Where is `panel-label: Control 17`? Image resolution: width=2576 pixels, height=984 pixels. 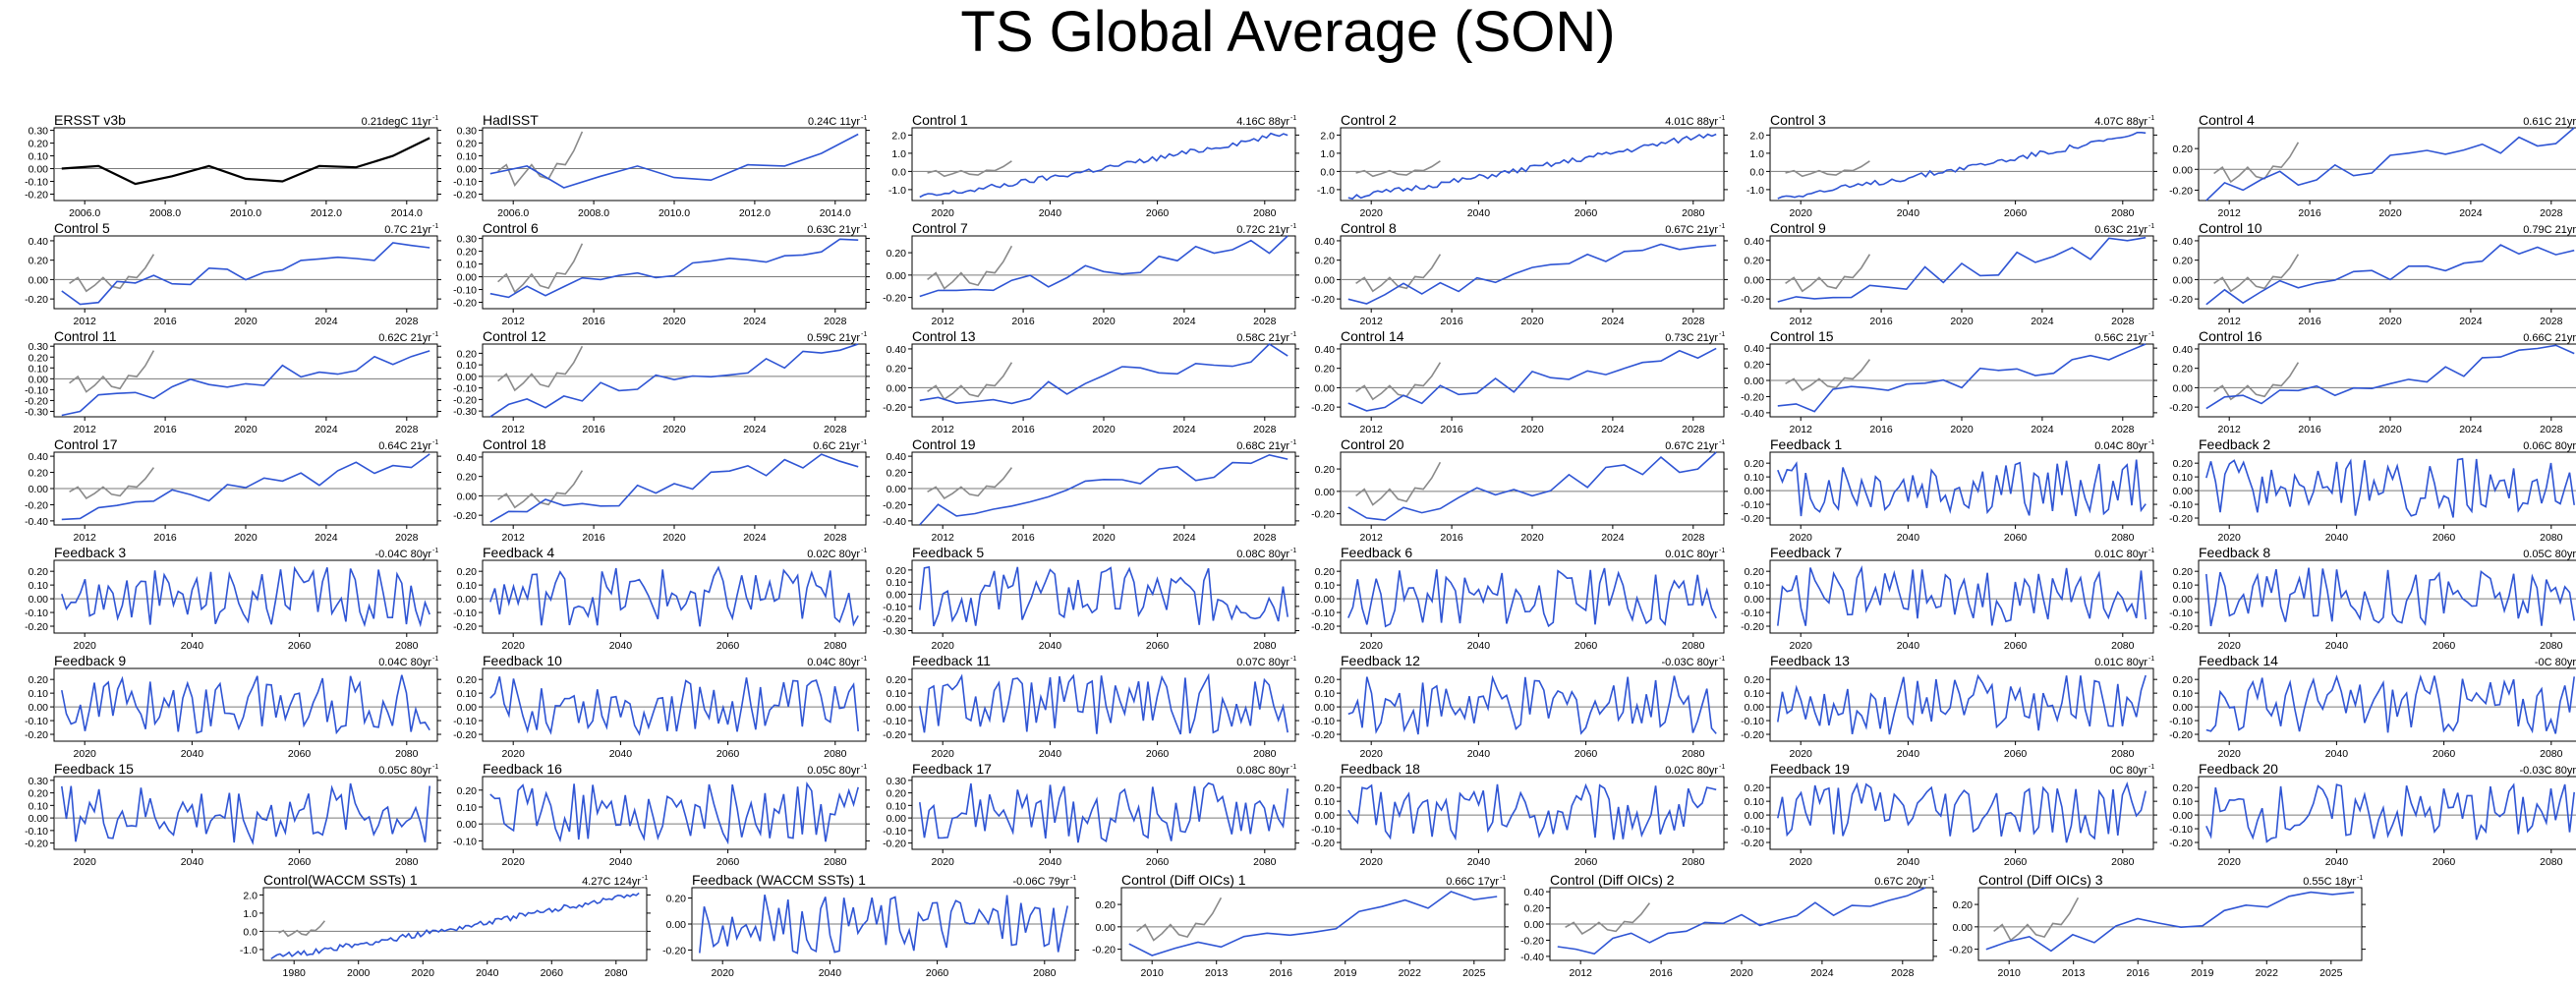 panel-label: Control 17 is located at coordinates (86, 444).